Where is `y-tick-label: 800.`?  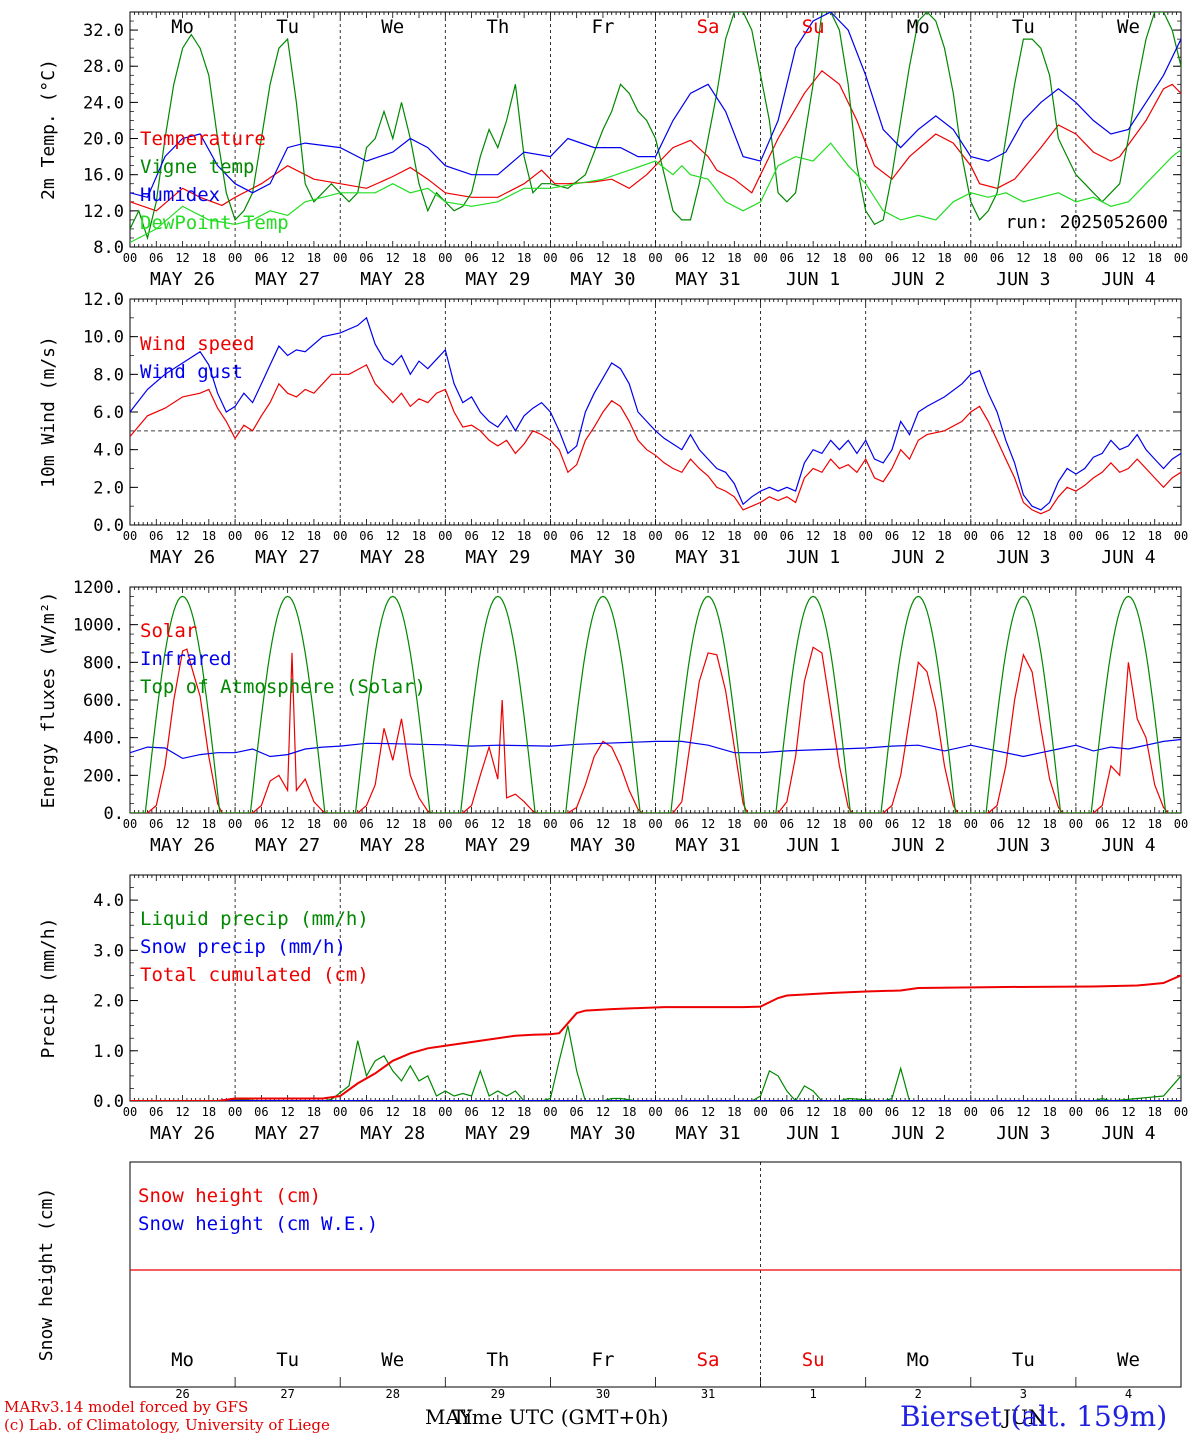 y-tick-label: 800. is located at coordinates (103, 663).